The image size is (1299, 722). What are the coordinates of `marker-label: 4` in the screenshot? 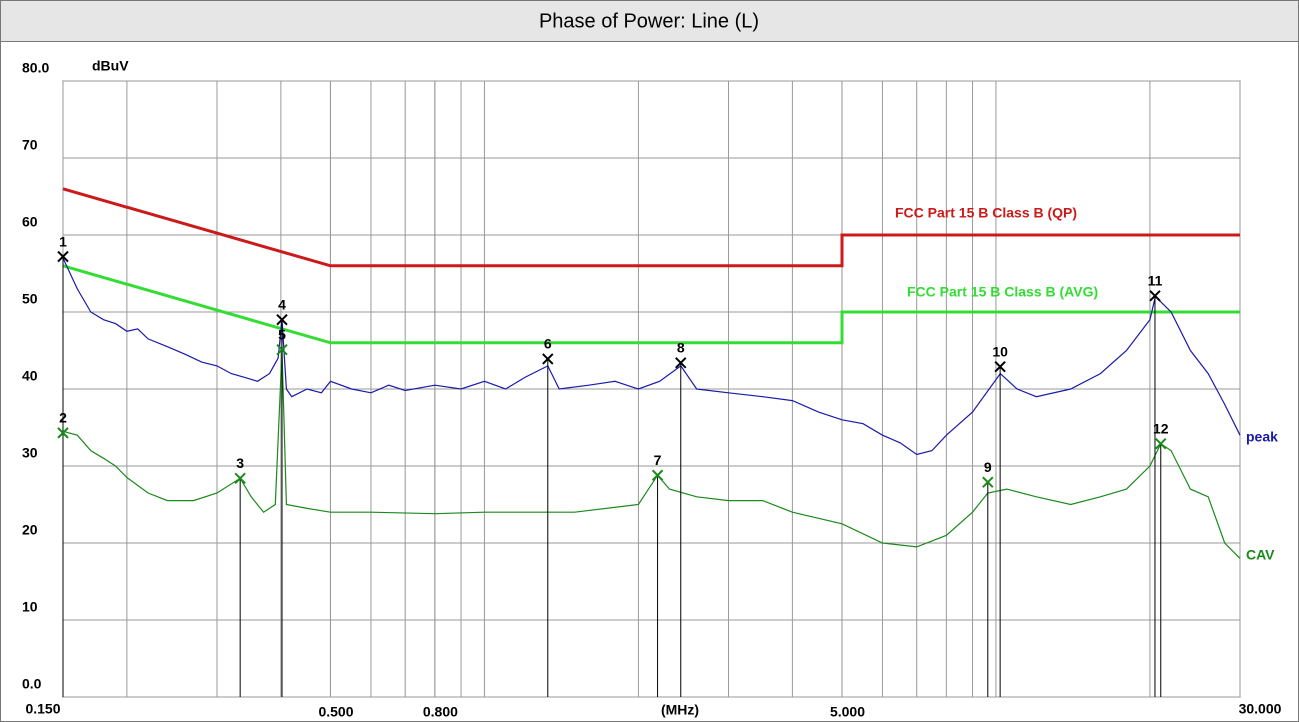 It's located at (282, 304).